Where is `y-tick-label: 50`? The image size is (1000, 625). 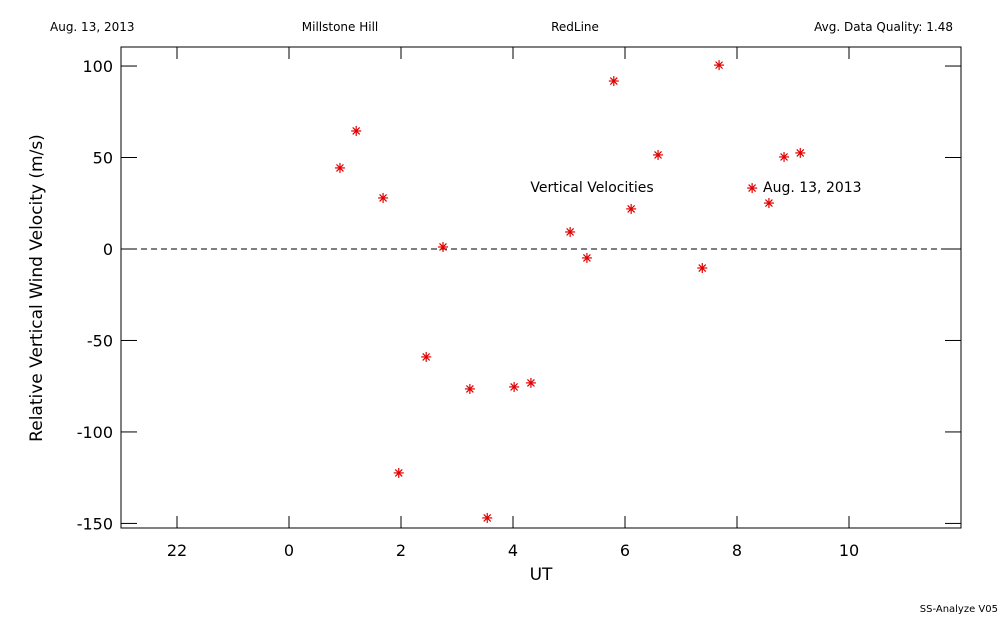 y-tick-label: 50 is located at coordinates (103, 158).